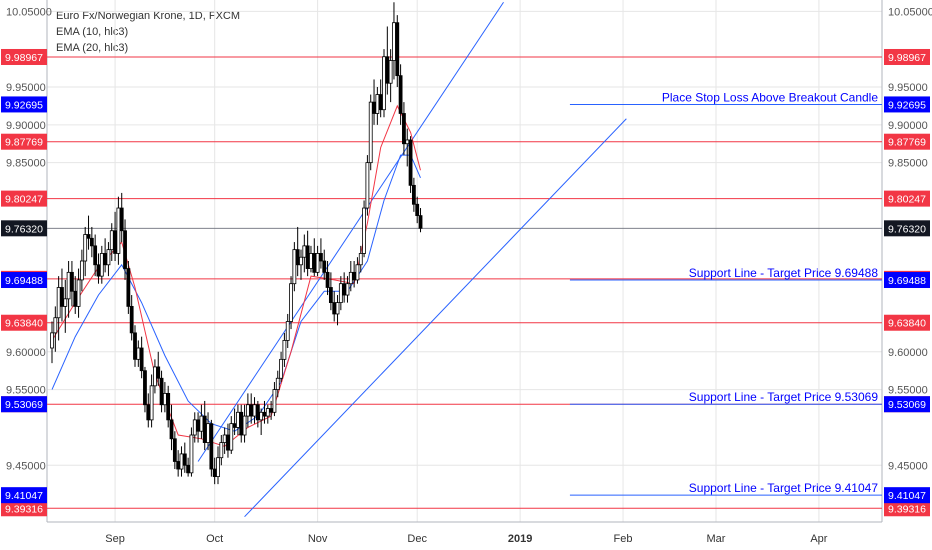 This screenshot has width=932, height=550. I want to click on price-level-label-text-right: 9.63840, so click(907, 324).